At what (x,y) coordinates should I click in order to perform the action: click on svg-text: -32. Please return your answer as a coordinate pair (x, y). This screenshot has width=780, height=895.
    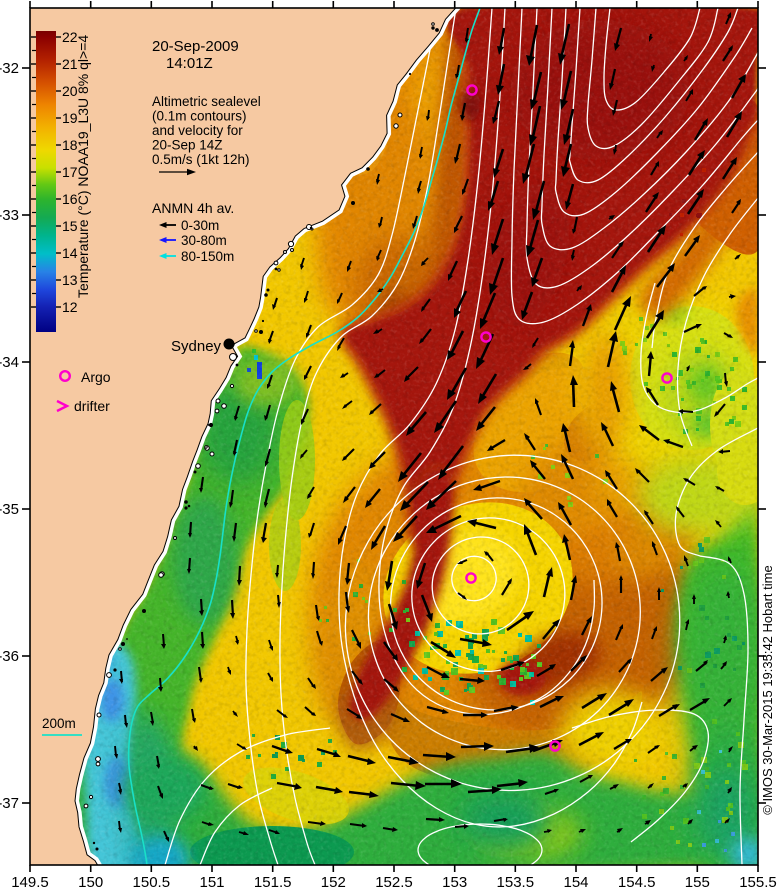
    Looking at the image, I should click on (9, 68).